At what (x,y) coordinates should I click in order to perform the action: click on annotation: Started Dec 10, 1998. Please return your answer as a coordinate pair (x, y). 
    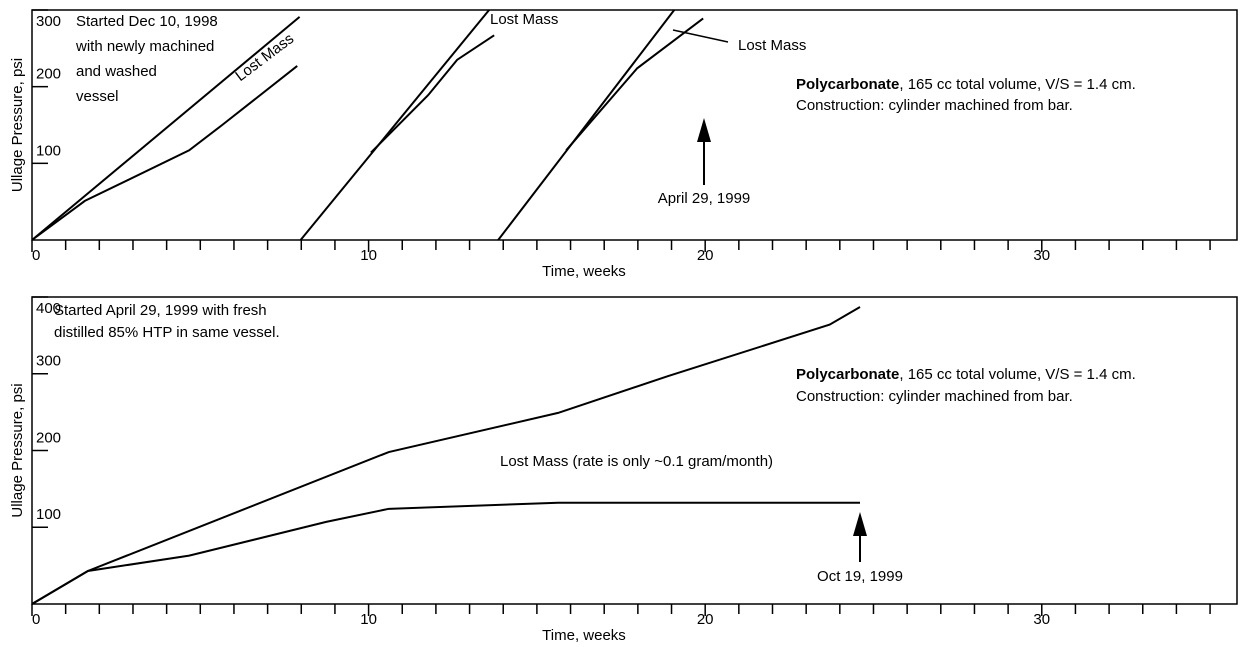
    Looking at the image, I should click on (147, 21).